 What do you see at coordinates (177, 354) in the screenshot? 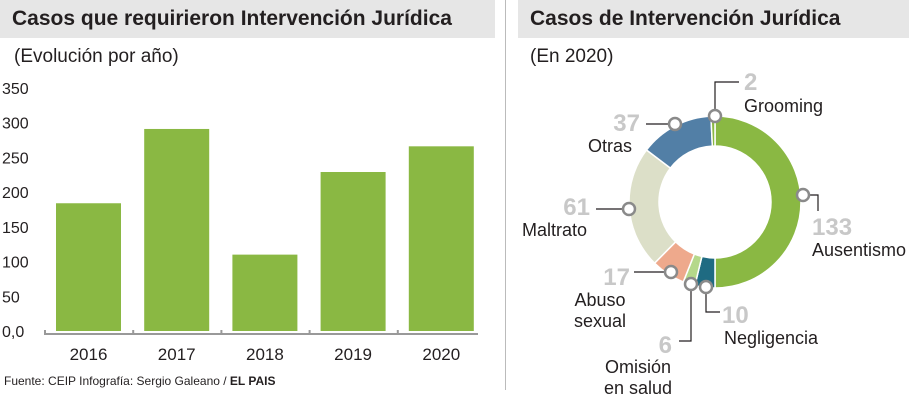
I see `x-tick-label: 2017` at bounding box center [177, 354].